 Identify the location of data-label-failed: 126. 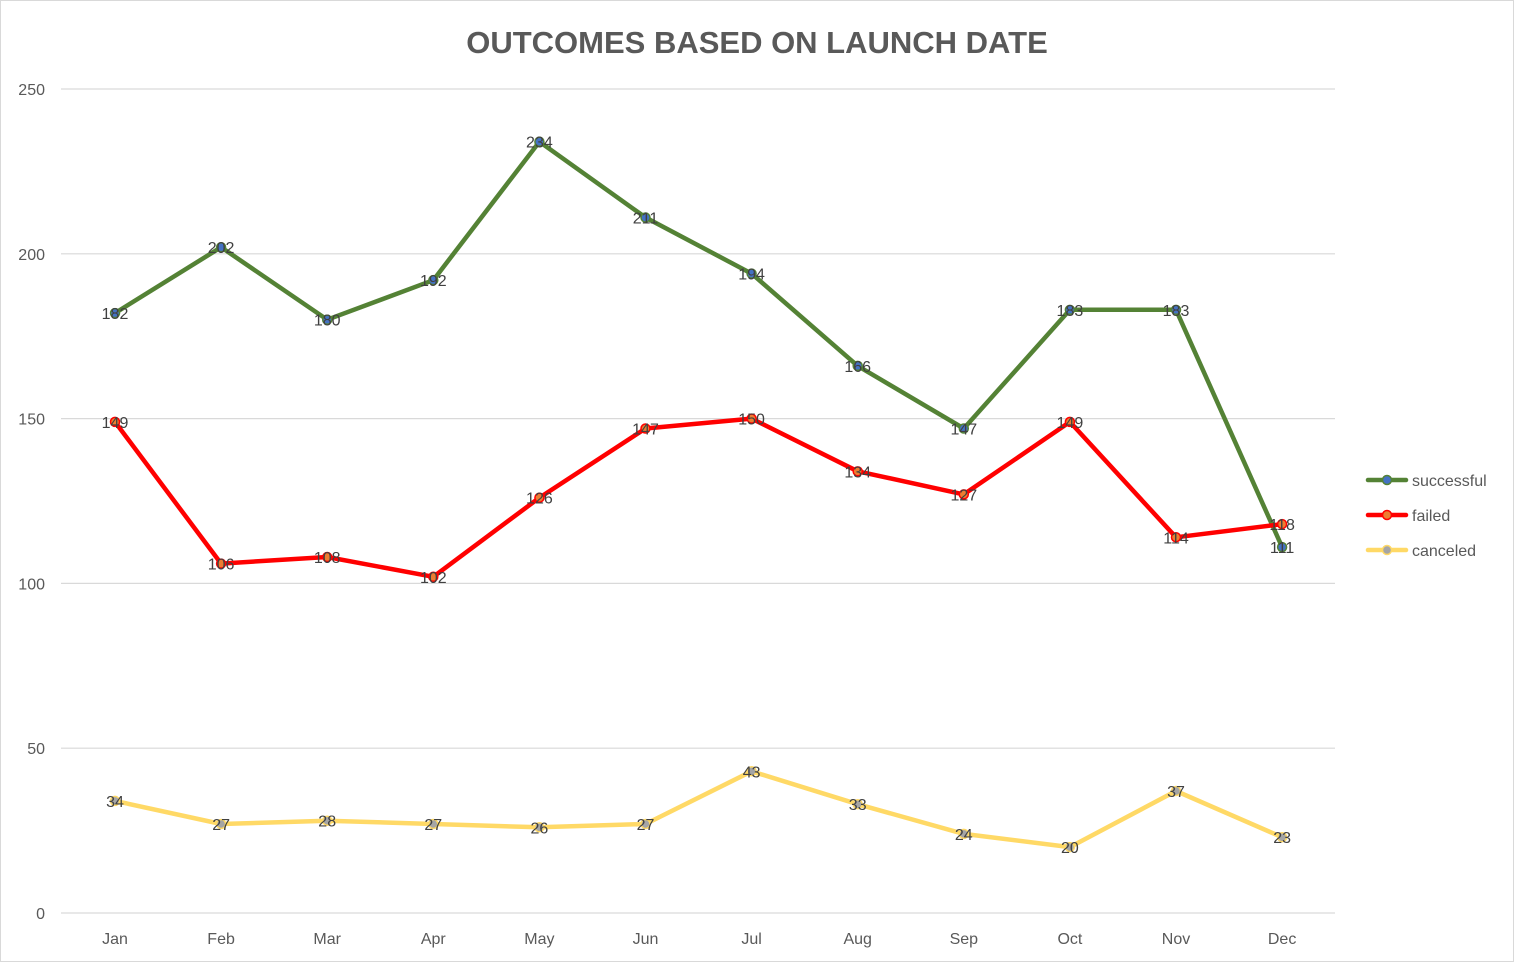
(539, 499).